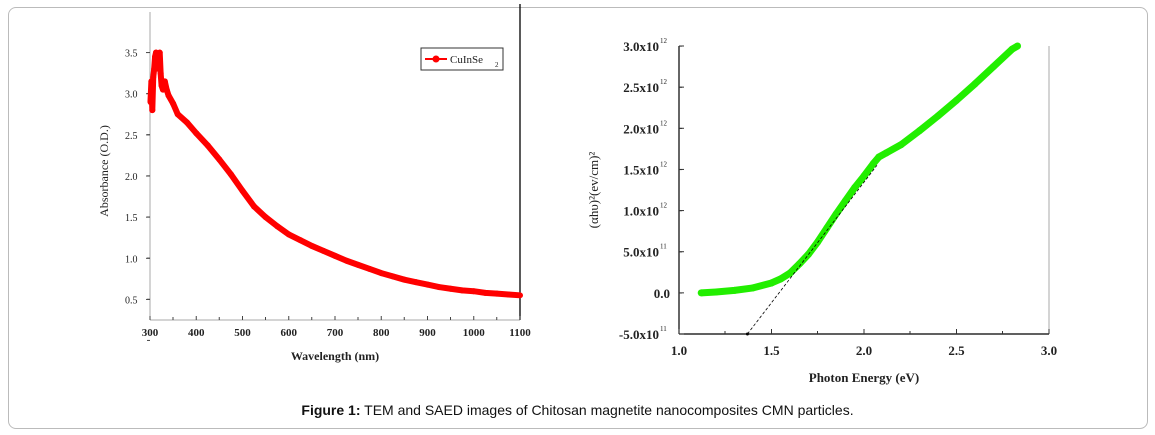 Image resolution: width=1155 pixels, height=435 pixels. What do you see at coordinates (663, 247) in the screenshot?
I see `y-tick-exponent: 11` at bounding box center [663, 247].